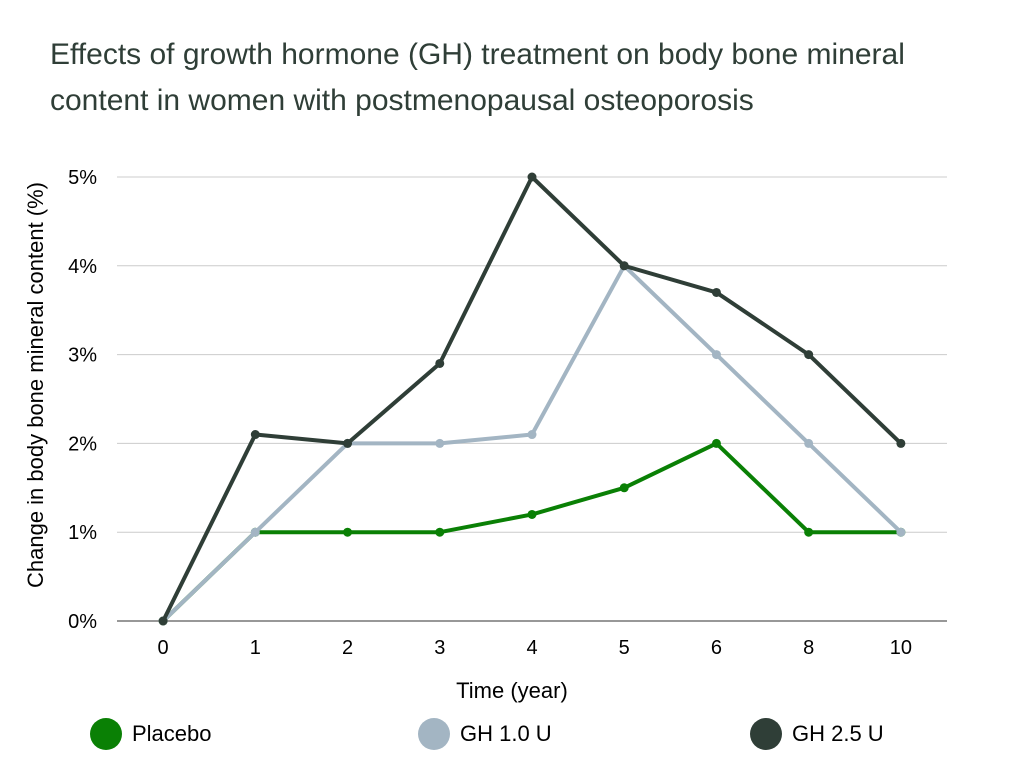 This screenshot has height=768, width=1024. I want to click on x-tick-label: 0, so click(163, 648).